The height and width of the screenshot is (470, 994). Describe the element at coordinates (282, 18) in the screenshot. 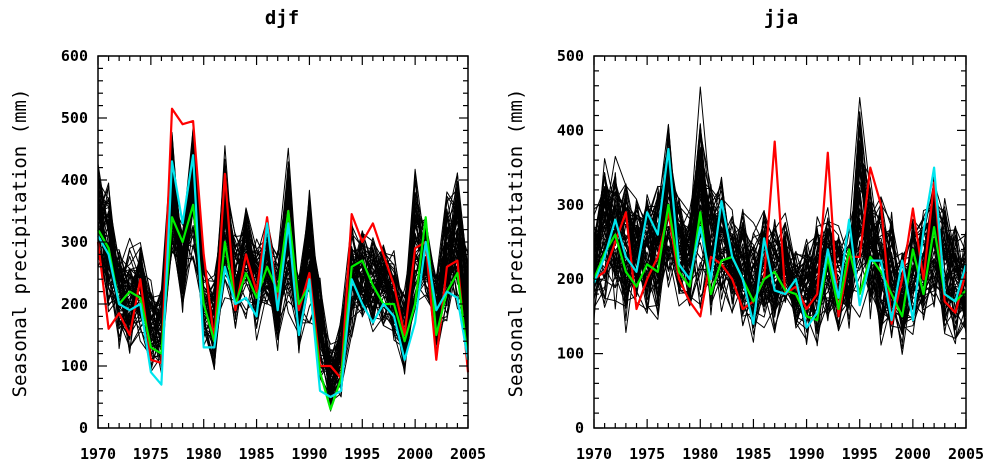

I see `chart-title: djf` at that location.